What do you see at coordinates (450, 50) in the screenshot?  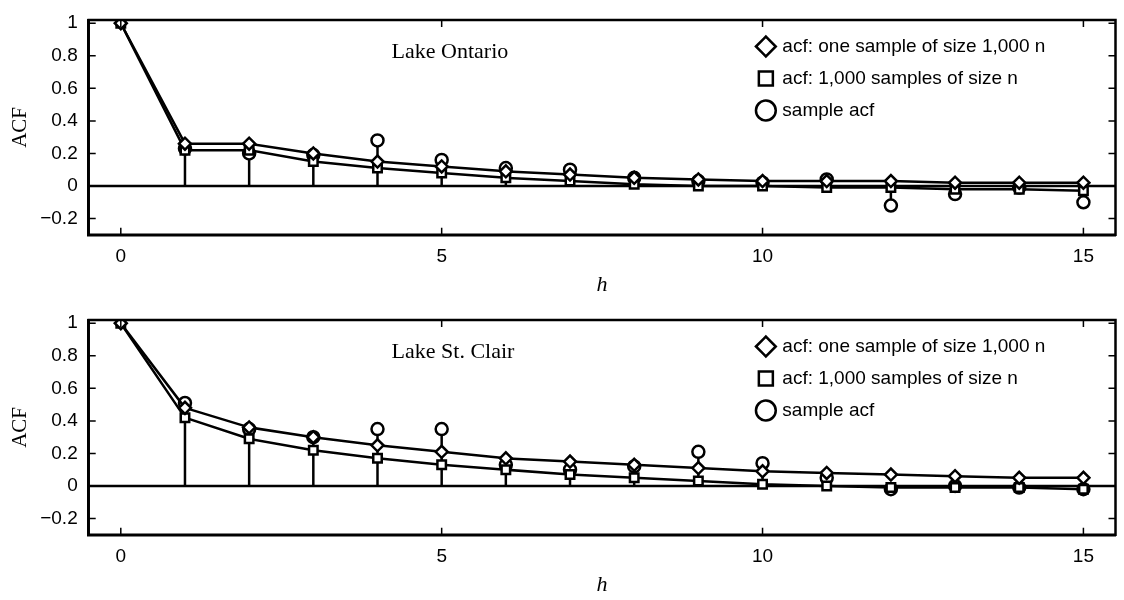 I see `annotation: Lake Ontario` at bounding box center [450, 50].